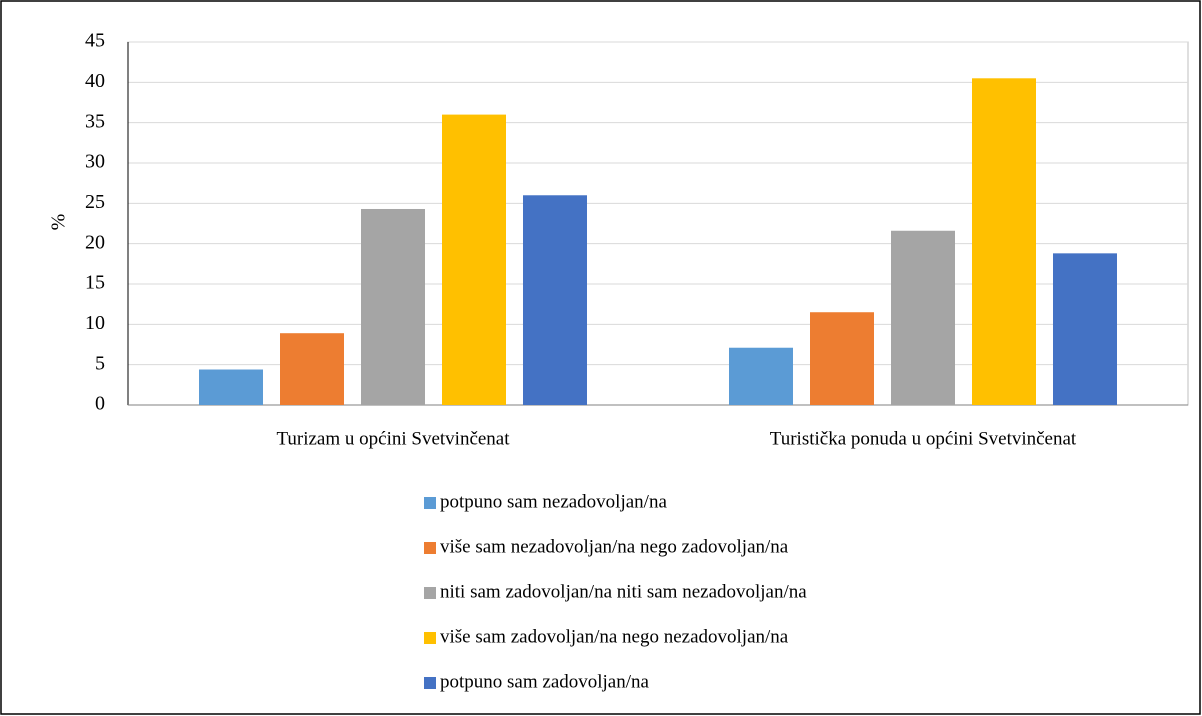  I want to click on y-tick-label: 10, so click(95, 323).